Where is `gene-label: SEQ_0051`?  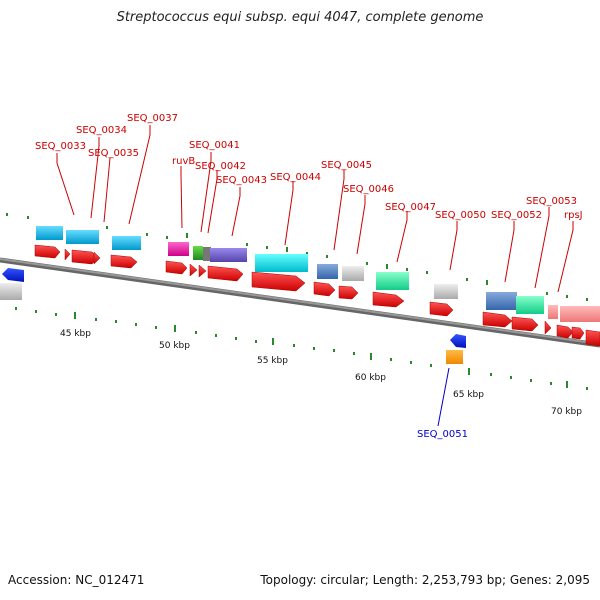 gene-label: SEQ_0051 is located at coordinates (442, 434).